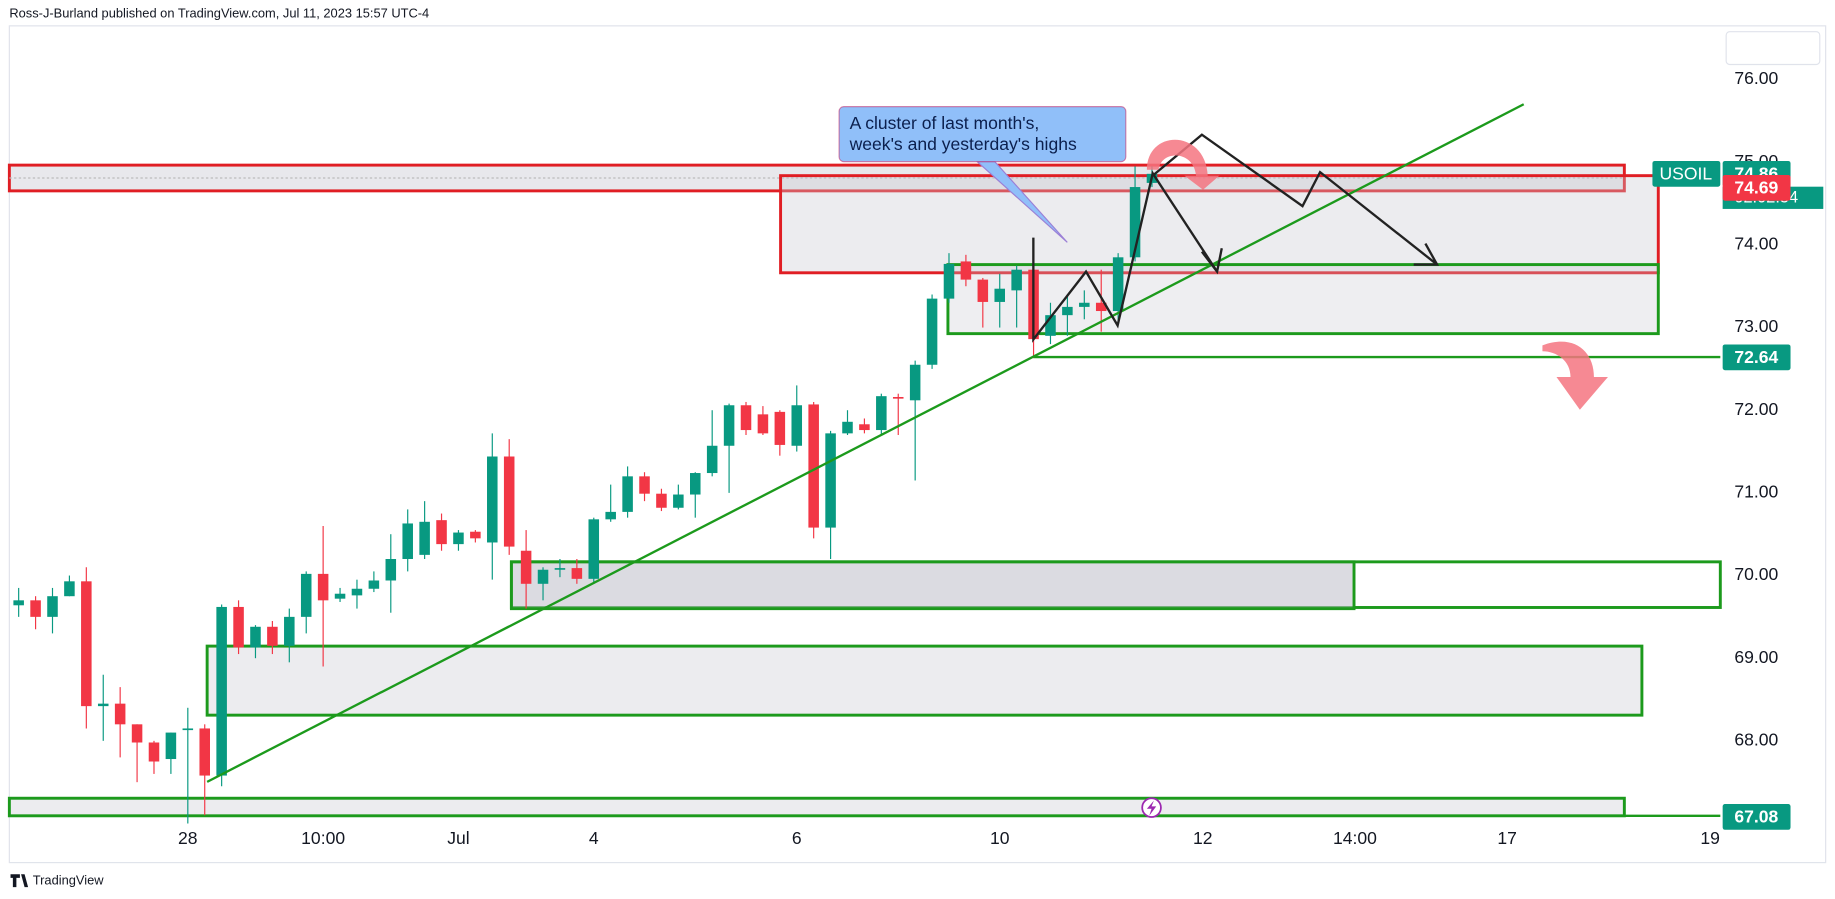  I want to click on callout-text: week's and yesterday's highs, so click(963, 144).